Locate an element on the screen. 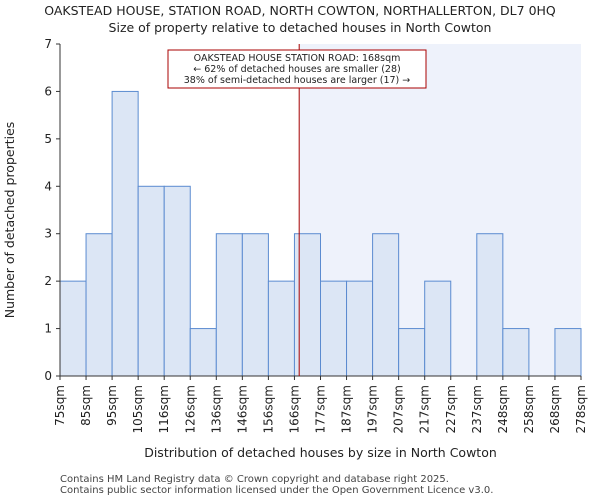  x-tick-label-166sqm: 166sqm is located at coordinates (294, 409).